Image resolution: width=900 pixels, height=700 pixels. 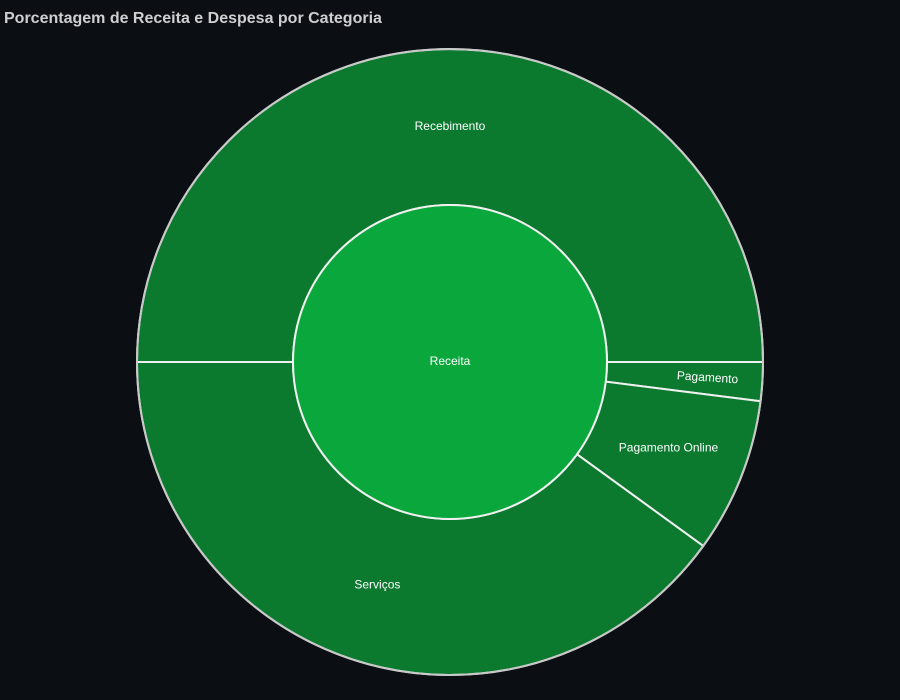 What do you see at coordinates (669, 448) in the screenshot?
I see `sunburst-label-pagamento-online: Pagamento Online` at bounding box center [669, 448].